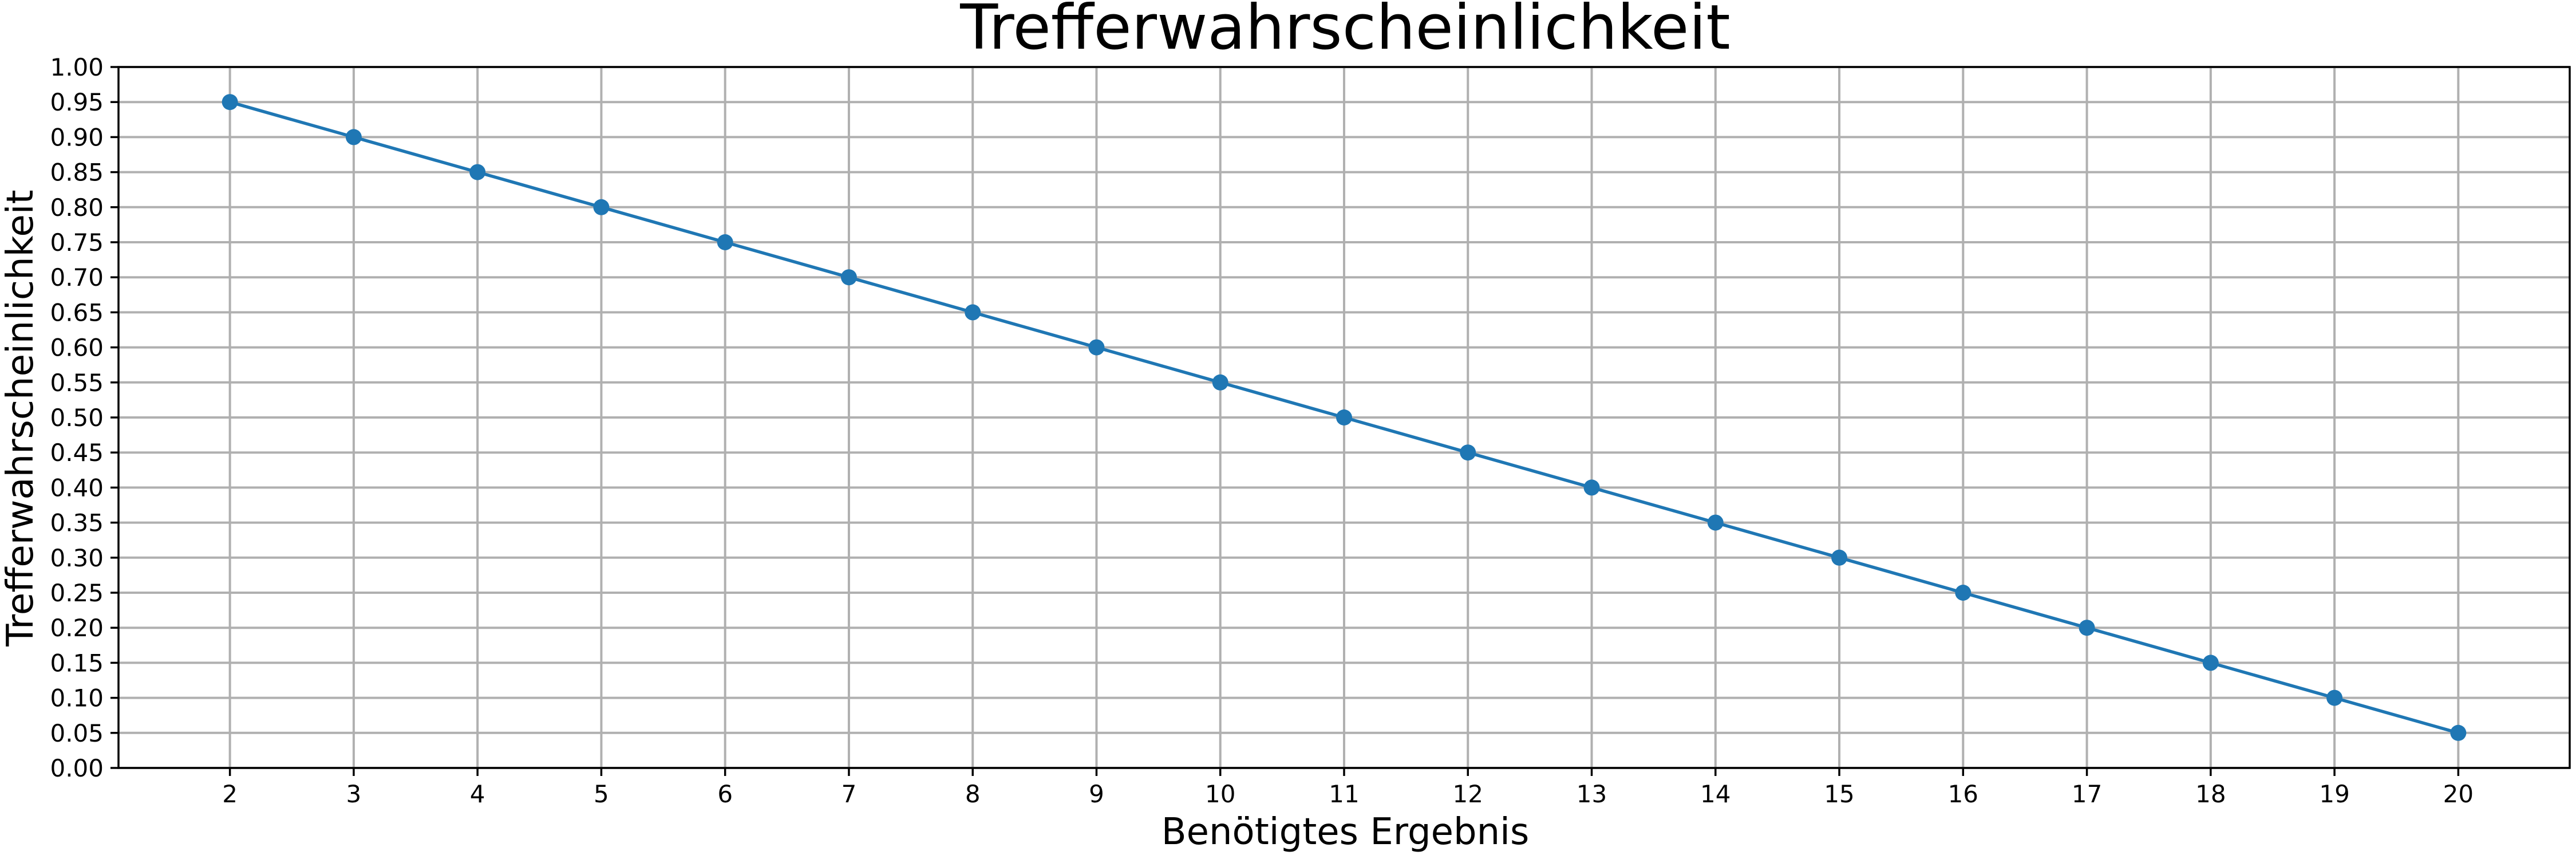 The image size is (2576, 859). I want to click on x-tick-label: 5, so click(601, 794).